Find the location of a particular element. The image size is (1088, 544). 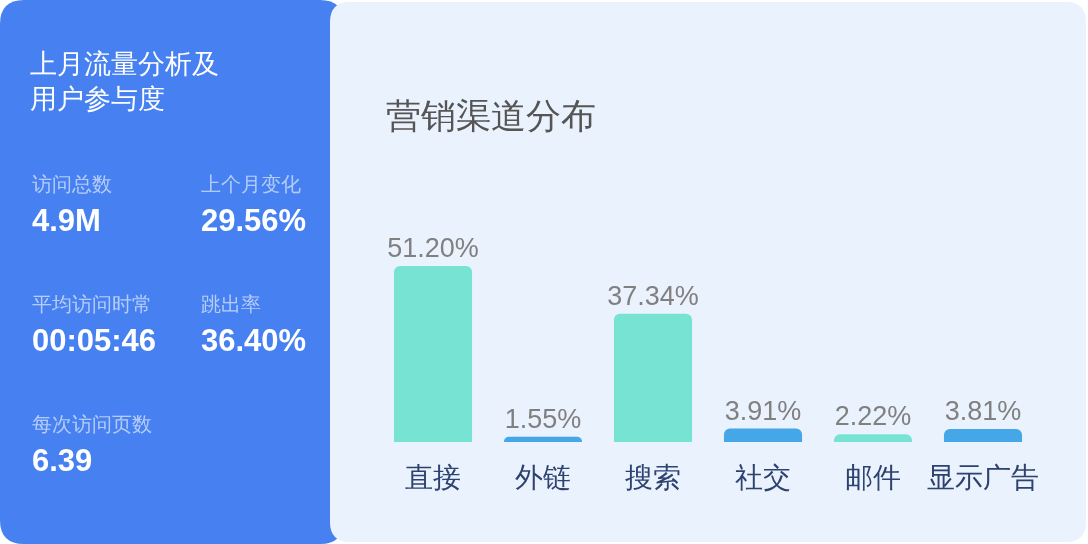

data-label: 37.34% is located at coordinates (653, 295).